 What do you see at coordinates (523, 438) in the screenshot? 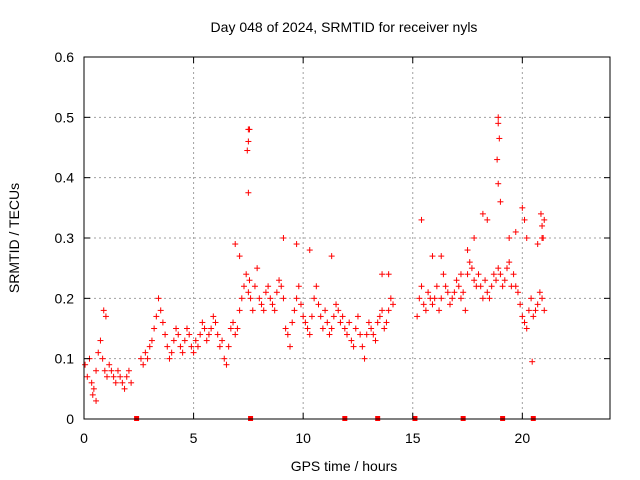
I see `x-tick-label: 20` at bounding box center [523, 438].